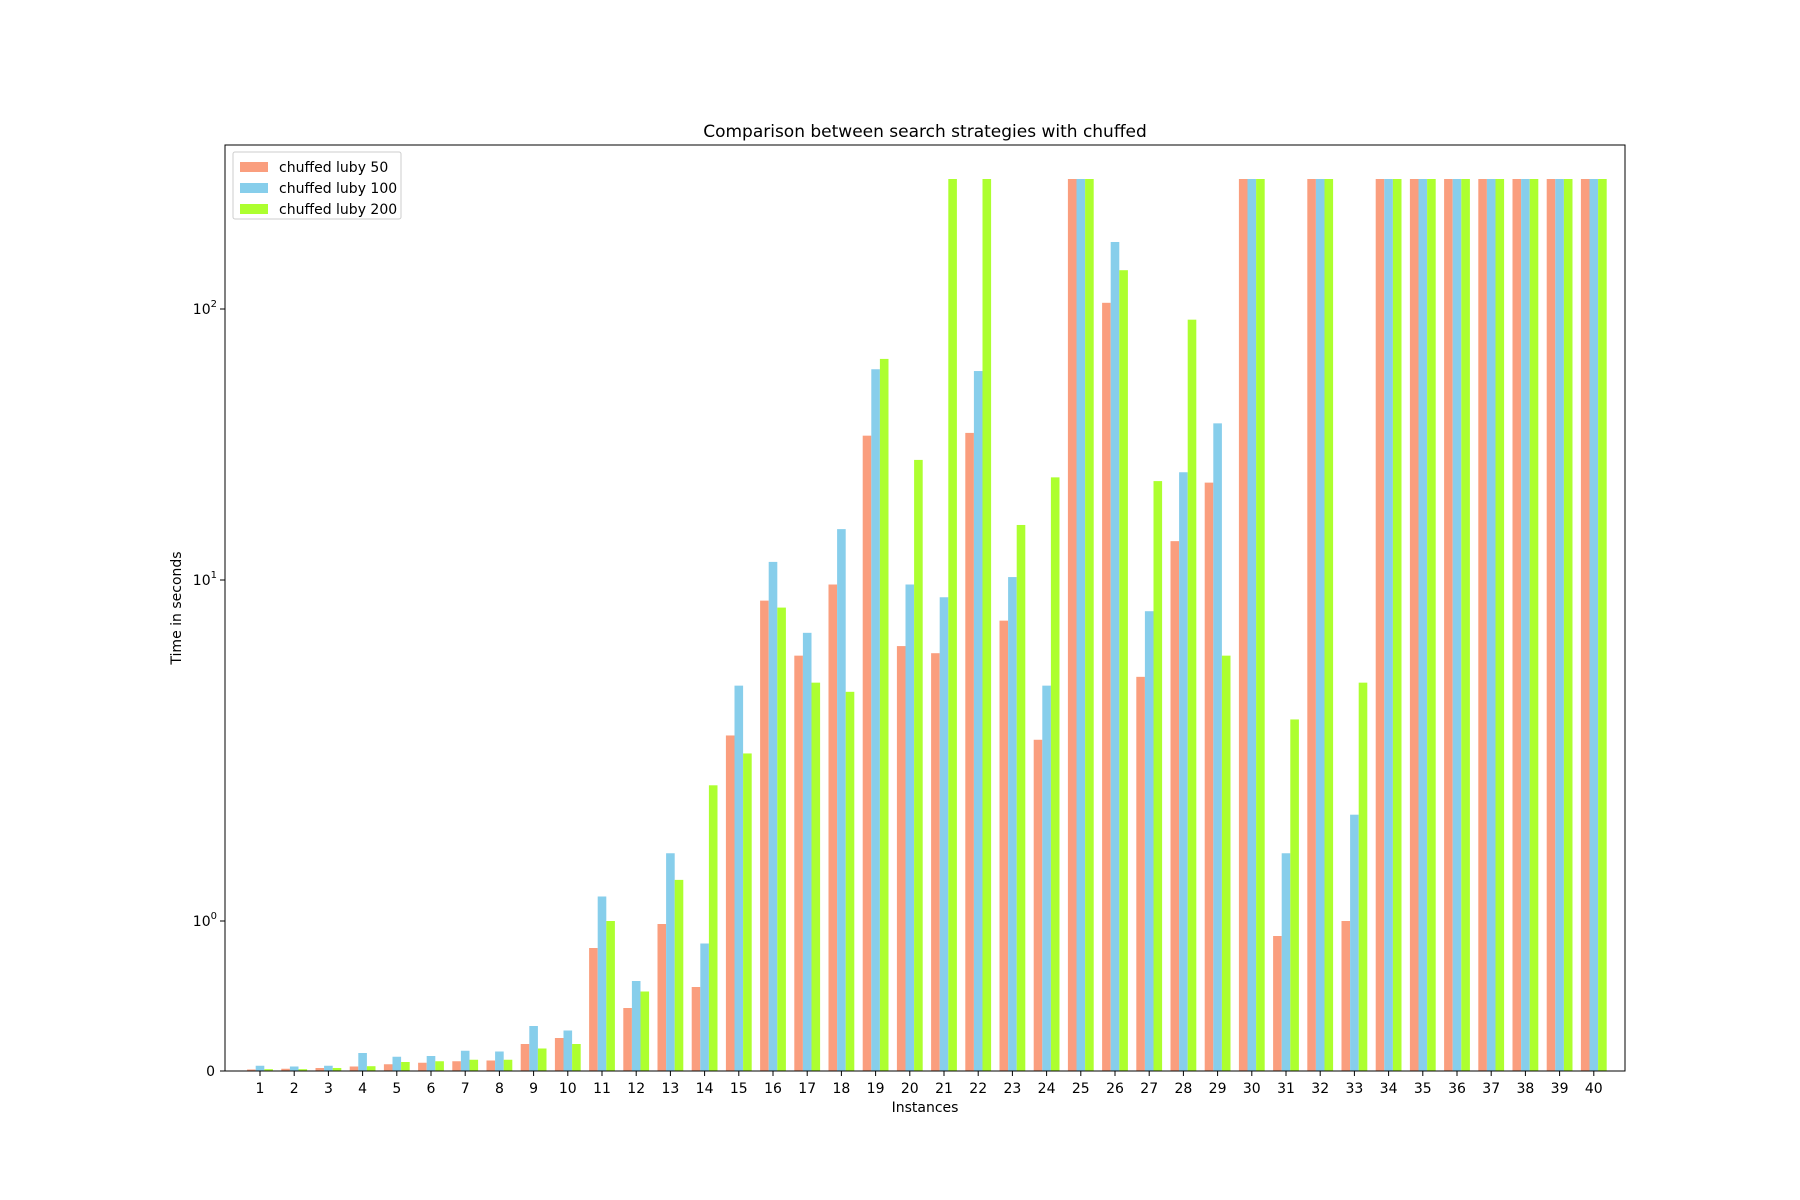  I want to click on x-tick-label: 32, so click(1320, 1089).